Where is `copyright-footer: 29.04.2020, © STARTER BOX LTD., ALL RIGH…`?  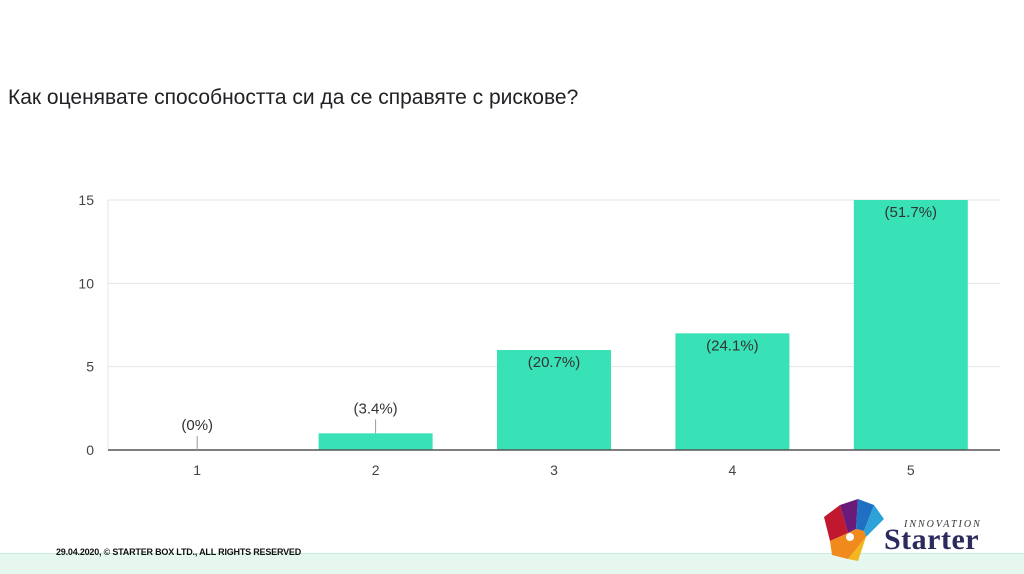
copyright-footer: 29.04.2020, © STARTER BOX LTD., ALL RIGH… is located at coordinates (178, 552).